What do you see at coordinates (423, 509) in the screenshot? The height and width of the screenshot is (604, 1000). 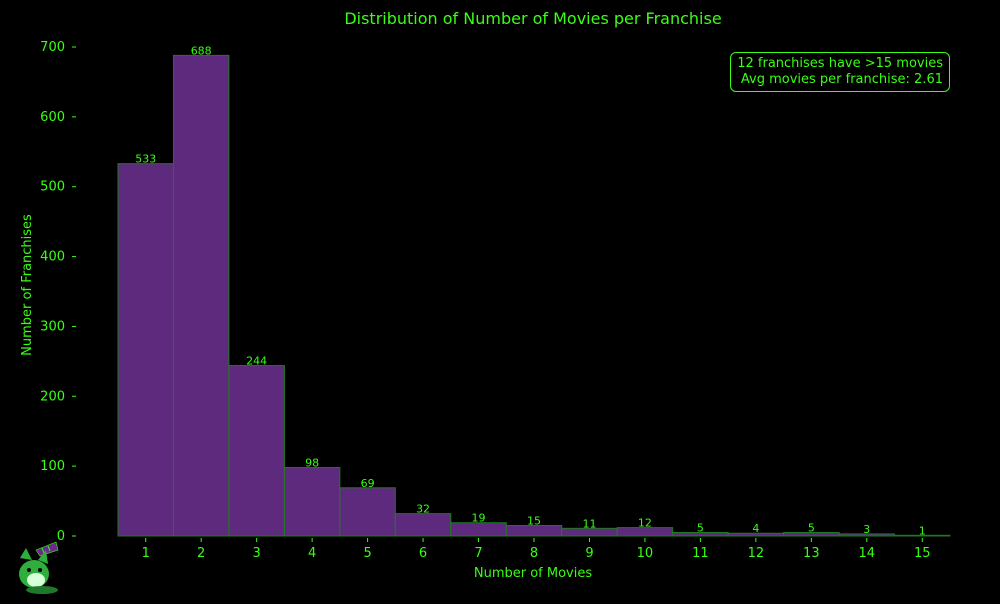 I see `bar-value-label: 32` at bounding box center [423, 509].